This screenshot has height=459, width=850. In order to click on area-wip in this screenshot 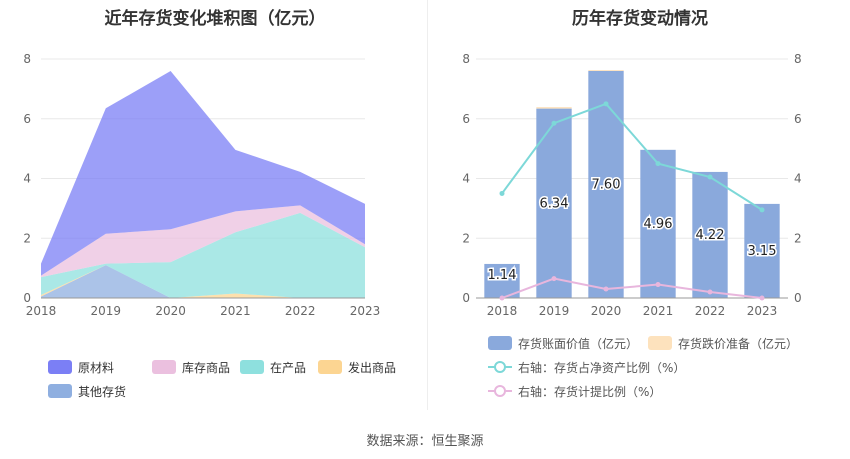, I will do `click(203, 255)`.